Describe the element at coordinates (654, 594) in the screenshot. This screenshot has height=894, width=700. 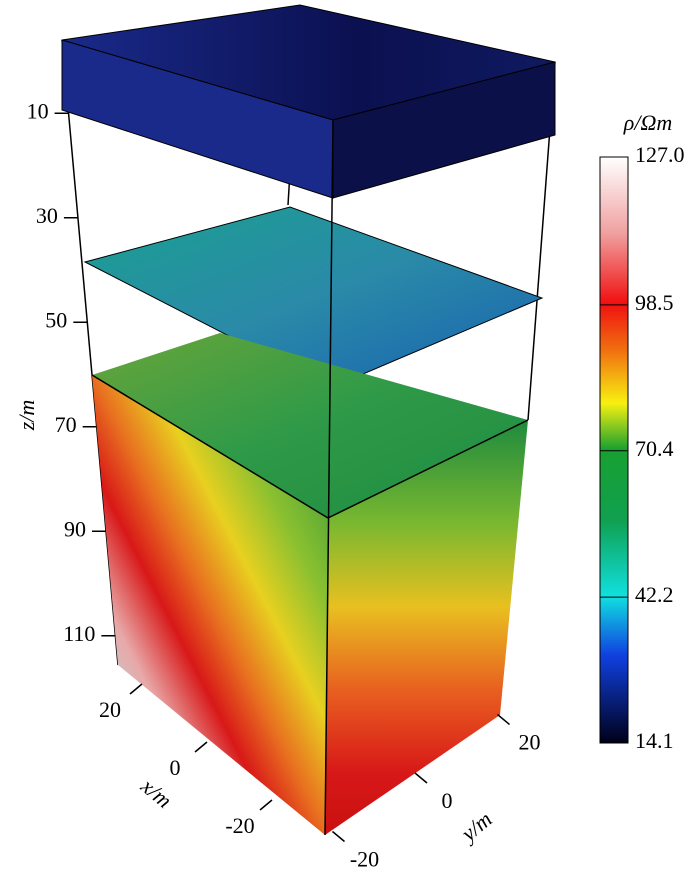
I see `colorbar-tick-label: 42.2` at that location.